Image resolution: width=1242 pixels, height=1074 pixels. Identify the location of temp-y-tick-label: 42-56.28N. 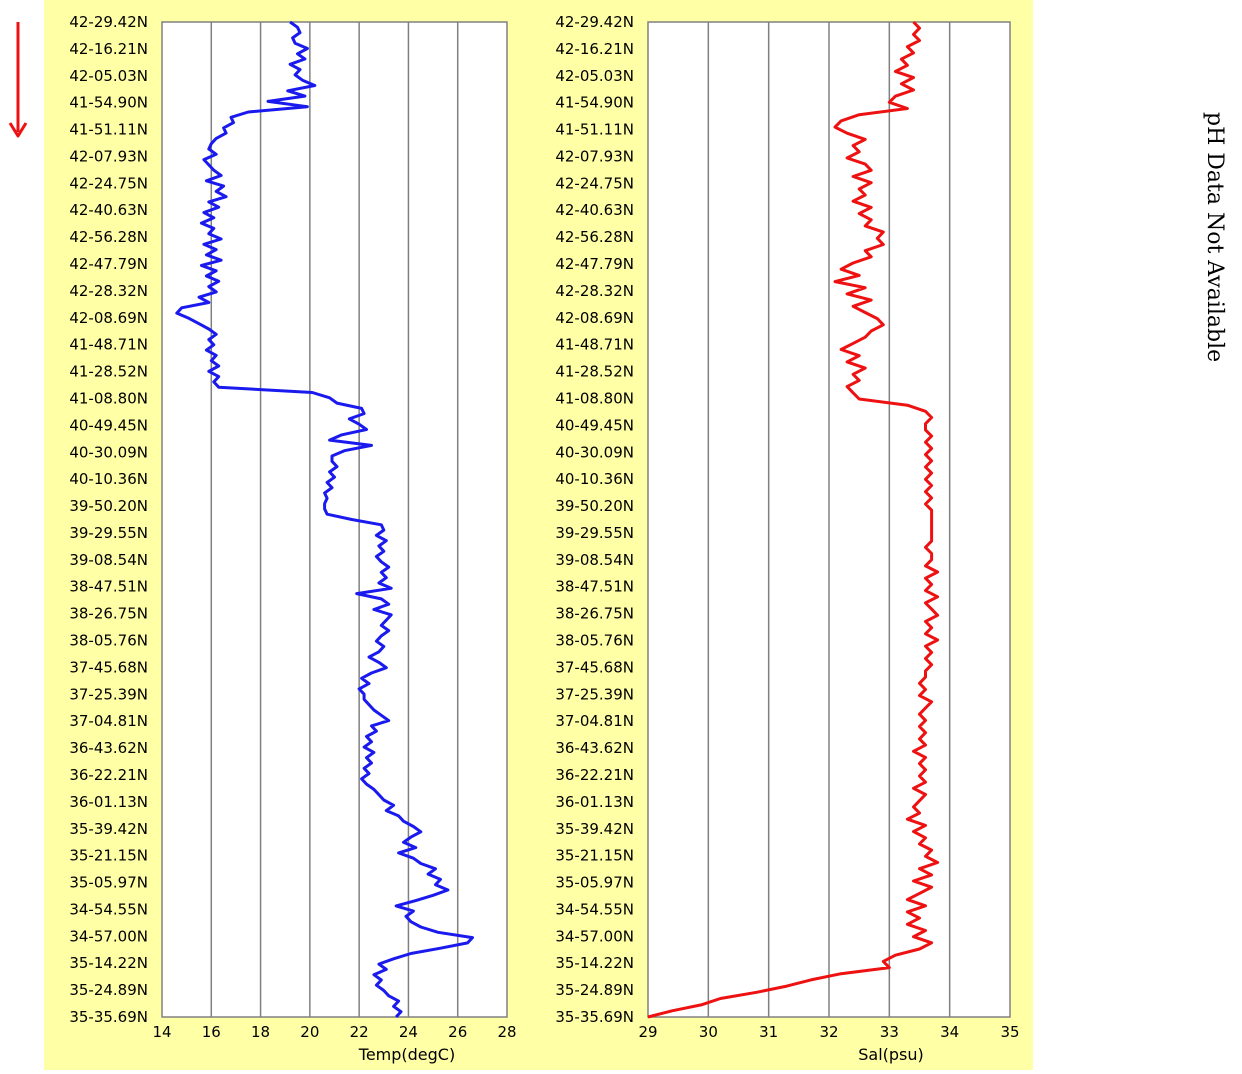
(108, 237).